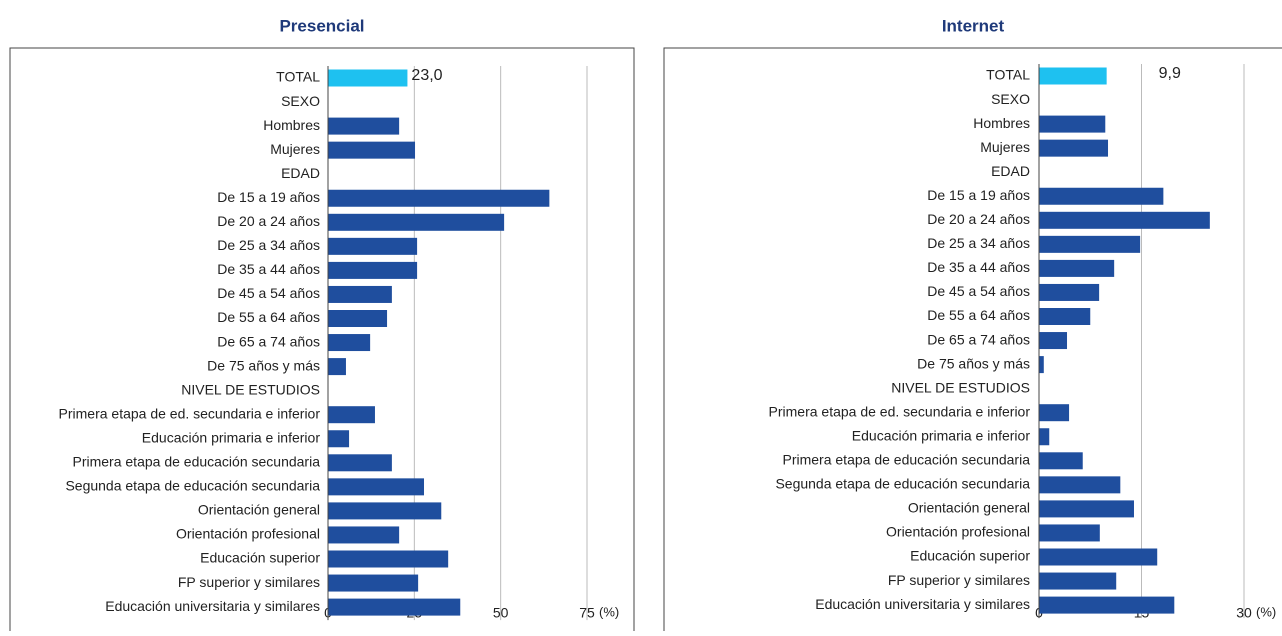 This screenshot has width=1282, height=636. What do you see at coordinates (321, 25) in the screenshot?
I see `chart-title: Presencial` at bounding box center [321, 25].